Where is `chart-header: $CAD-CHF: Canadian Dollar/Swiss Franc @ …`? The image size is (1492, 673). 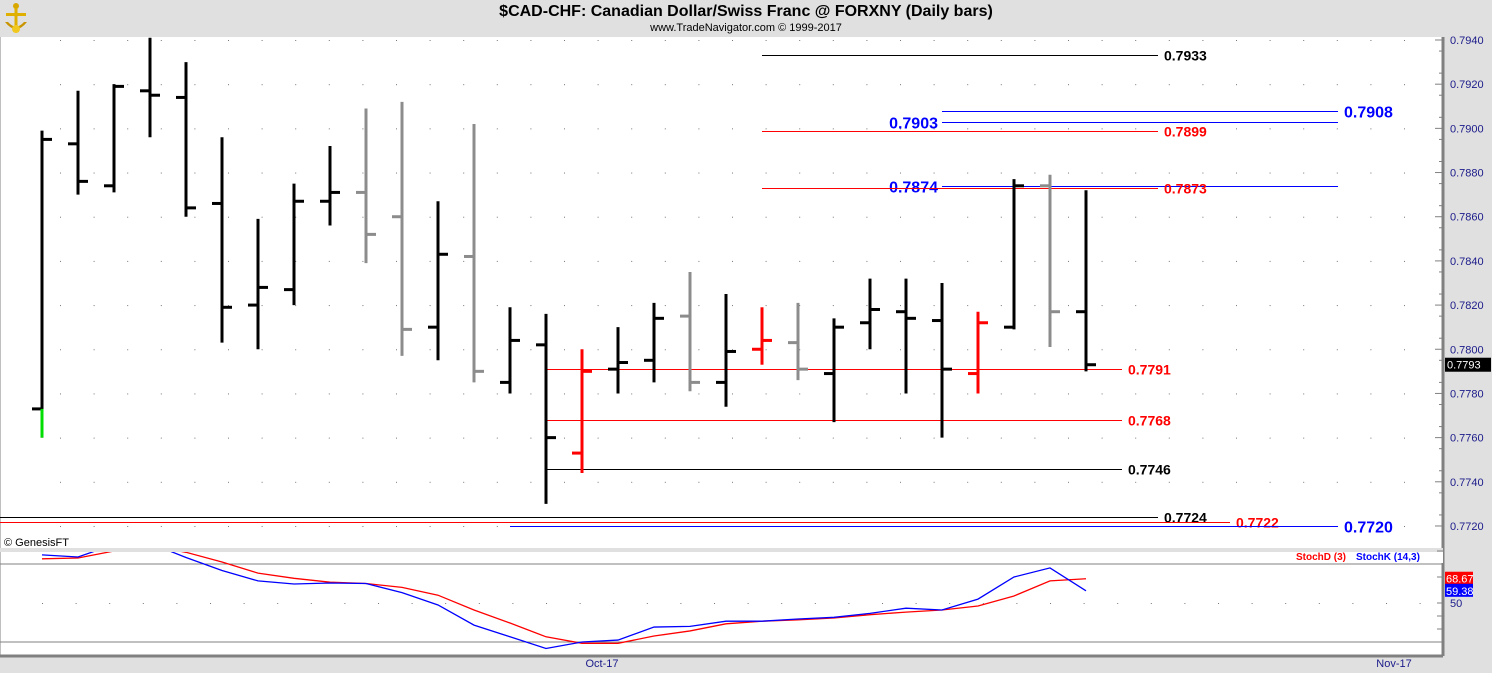
chart-header: $CAD-CHF: Canadian Dollar/Swiss Franc @ … is located at coordinates (746, 18).